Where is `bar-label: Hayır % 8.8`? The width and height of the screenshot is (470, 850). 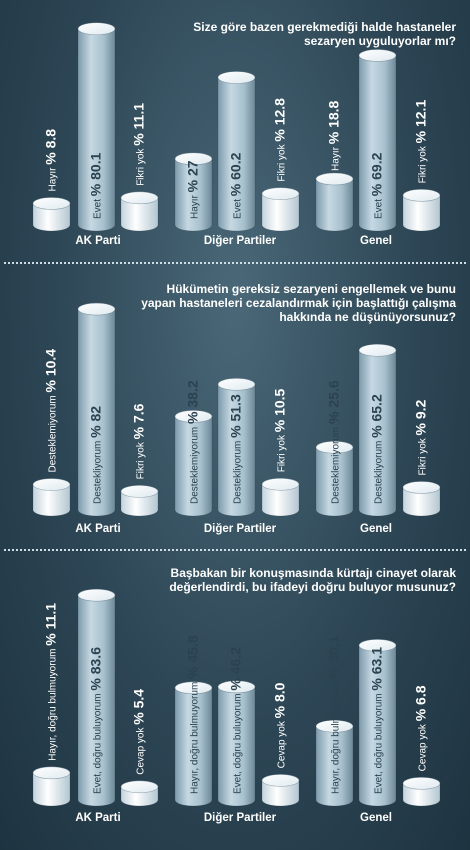 bar-label: Hayır % 8.8 is located at coordinates (51, 160).